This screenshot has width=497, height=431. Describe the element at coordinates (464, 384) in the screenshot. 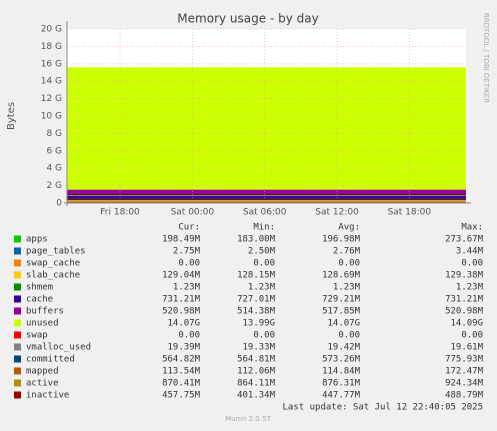

I see `legend-value: 924.34M` at that location.